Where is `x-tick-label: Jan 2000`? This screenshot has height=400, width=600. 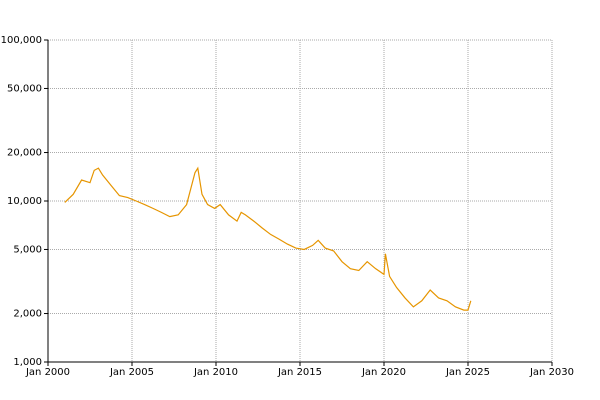
x-tick-label: Jan 2000 is located at coordinates (47, 372).